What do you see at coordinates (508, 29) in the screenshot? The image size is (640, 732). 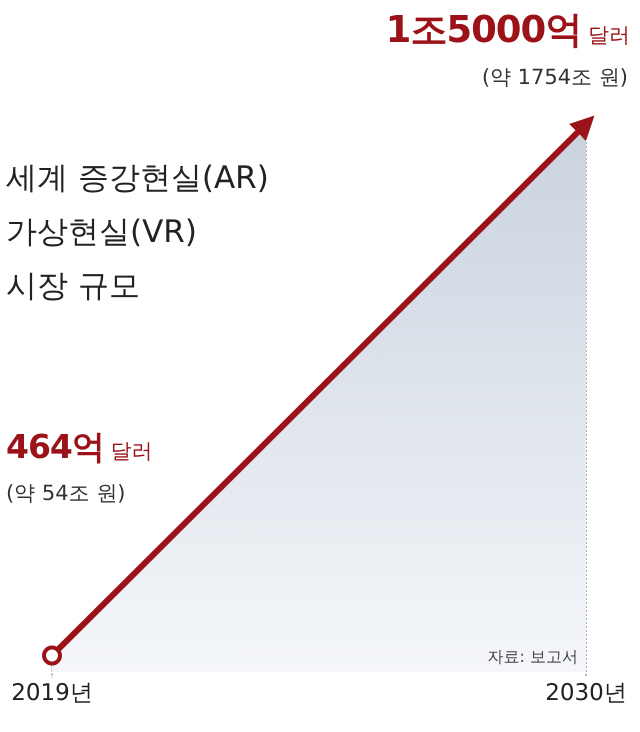 I see `text: 1조5000억 달러` at bounding box center [508, 29].